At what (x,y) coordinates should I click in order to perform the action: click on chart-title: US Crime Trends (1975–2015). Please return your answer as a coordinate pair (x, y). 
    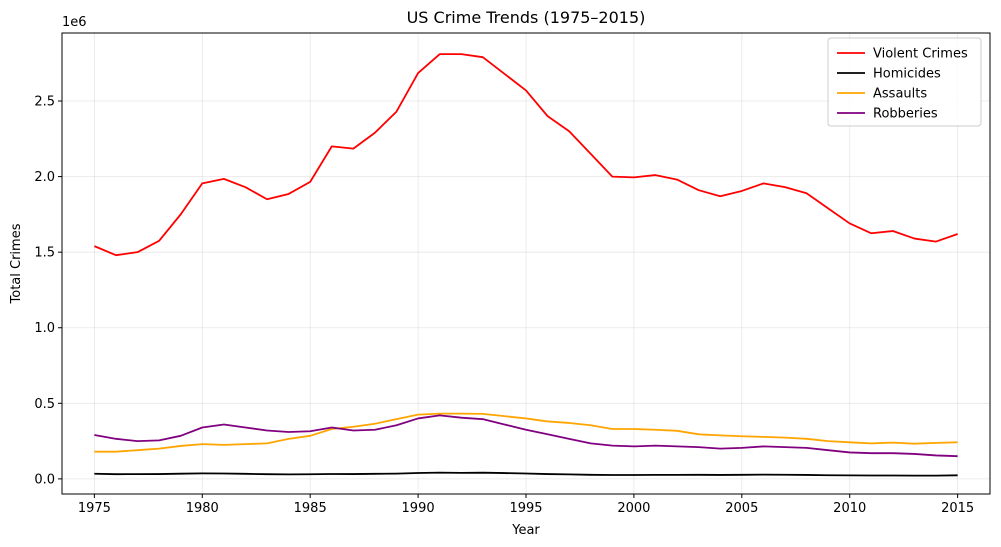
    Looking at the image, I should click on (526, 17).